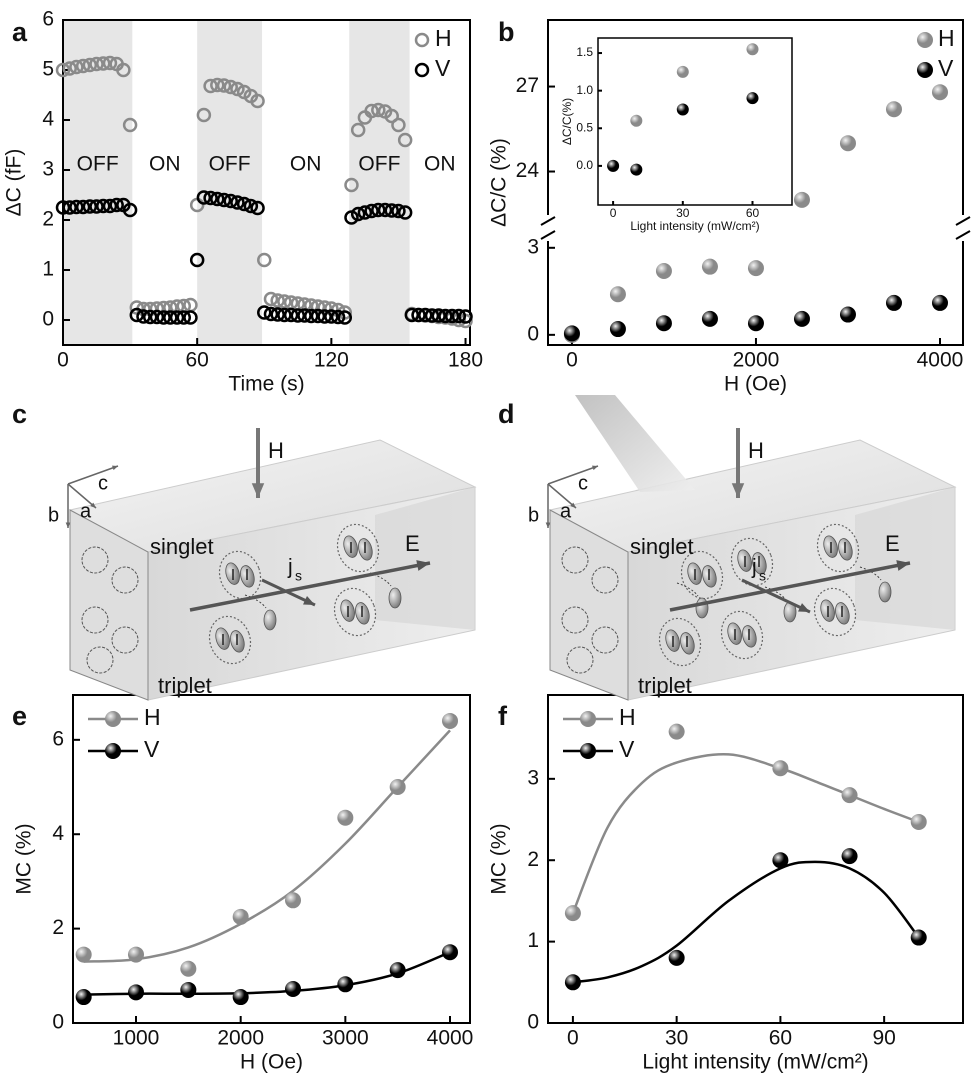  I want to click on panel-letter: b, so click(506, 32).